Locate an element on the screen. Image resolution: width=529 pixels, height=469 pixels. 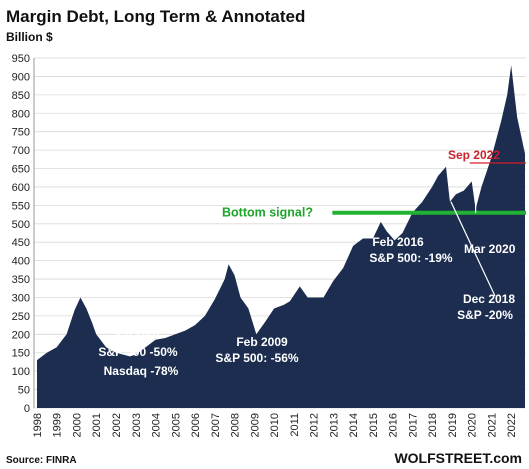
x-tick-label: 2015 is located at coordinates (374, 425).